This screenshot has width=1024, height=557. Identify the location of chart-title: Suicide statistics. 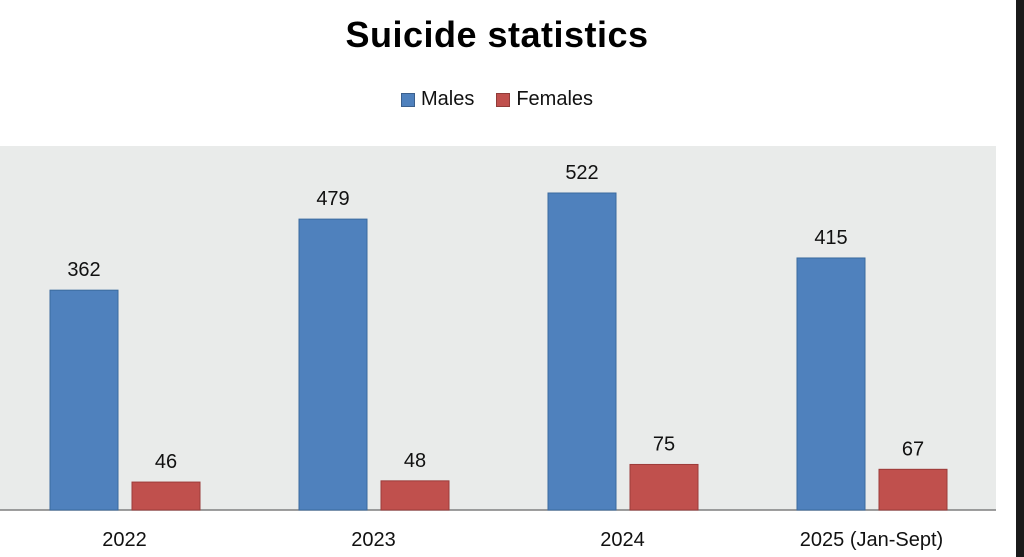
(497, 34).